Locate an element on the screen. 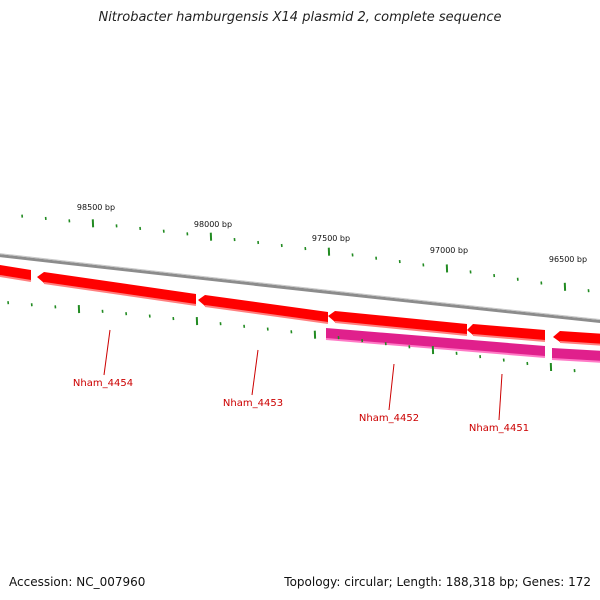  ruler-label-96500: 96500 bp is located at coordinates (568, 259).